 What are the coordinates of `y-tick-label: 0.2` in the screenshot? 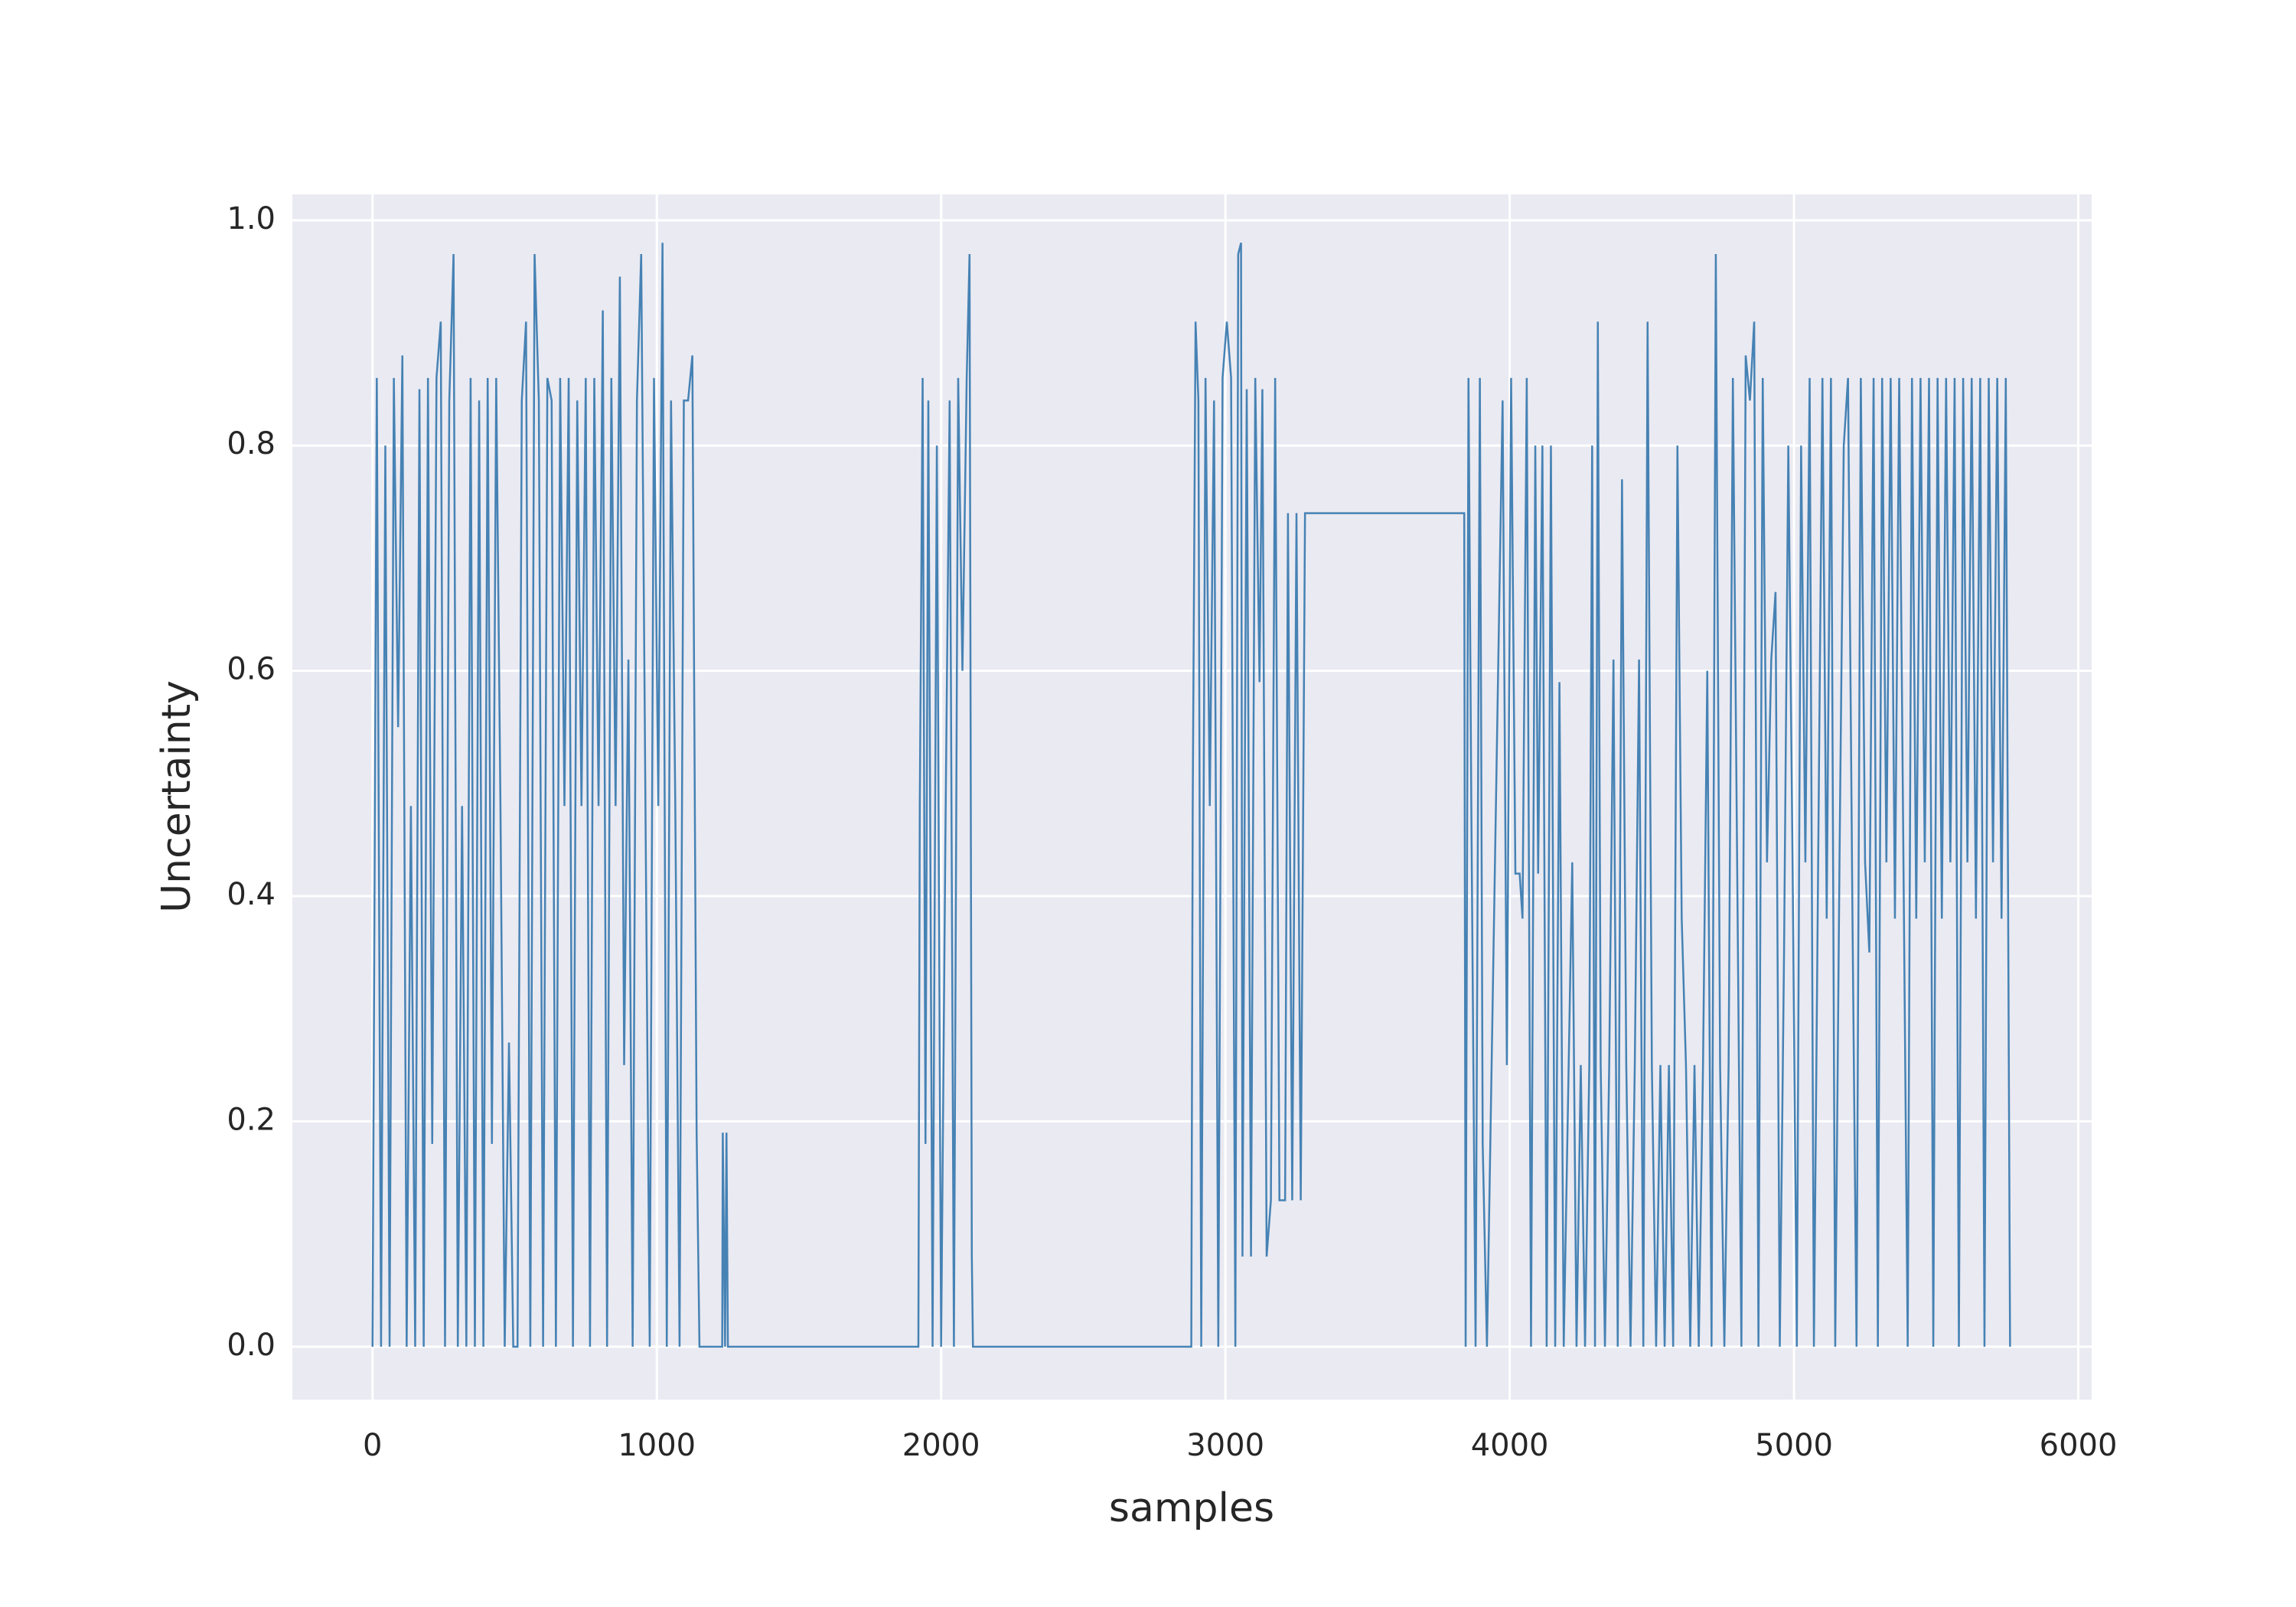 It's located at (251, 1120).